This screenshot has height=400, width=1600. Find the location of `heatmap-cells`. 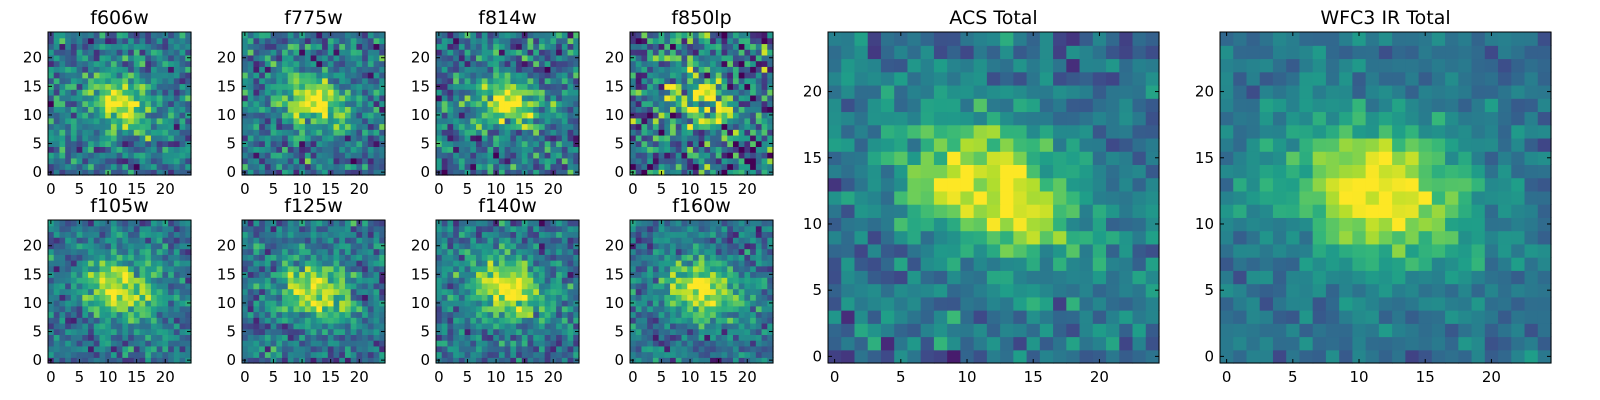

heatmap-cells is located at coordinates (702, 104).